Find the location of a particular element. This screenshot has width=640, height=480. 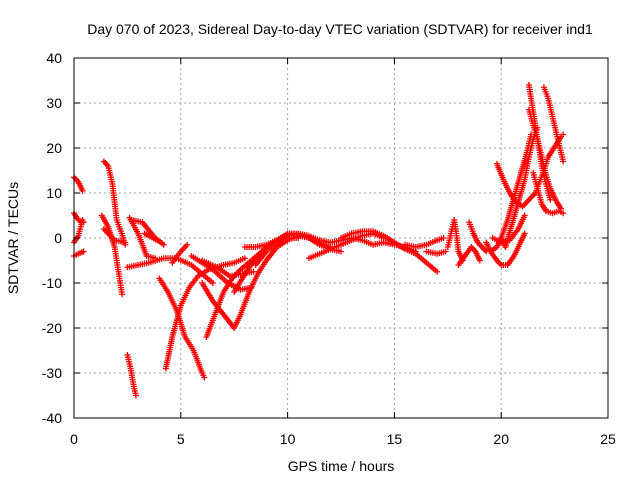

y-tick-label: 30 is located at coordinates (54, 103).